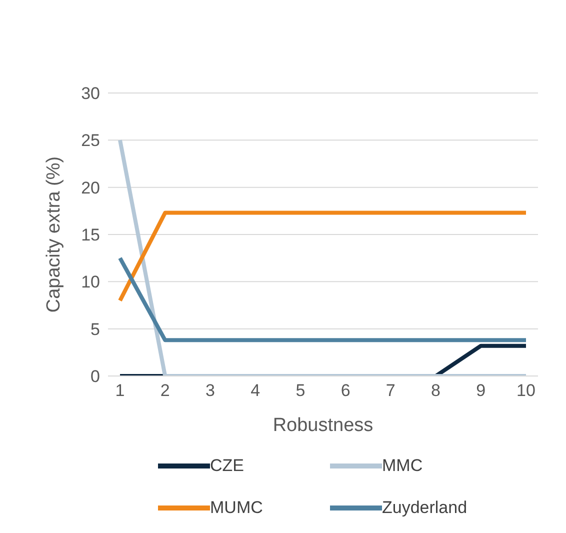 The image size is (566, 533). I want to click on legend-label: MMC, so click(402, 466).